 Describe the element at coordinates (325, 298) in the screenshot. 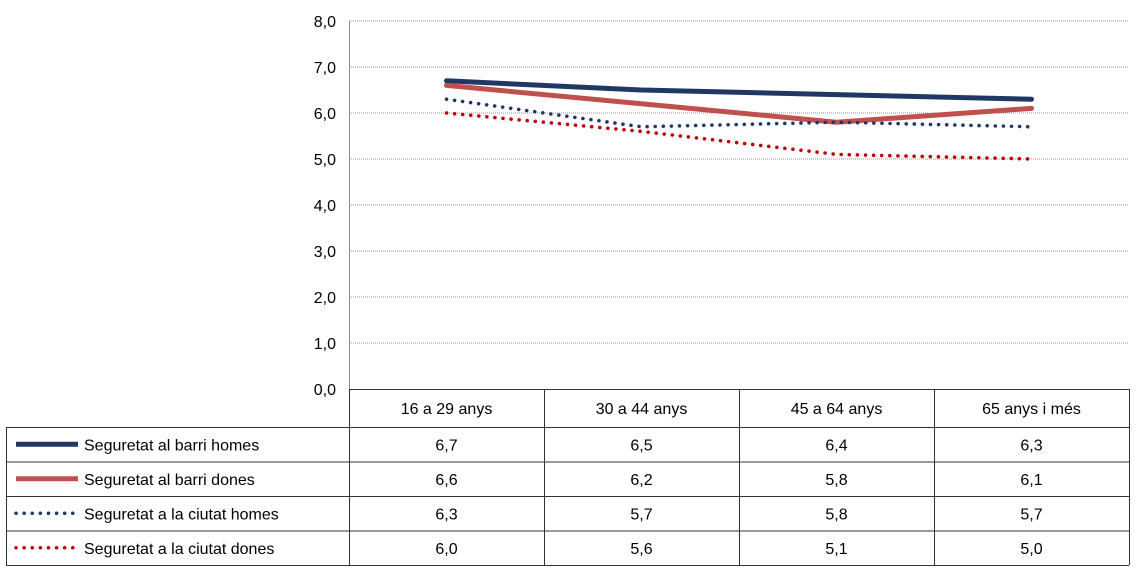

I see `y-tick-label: 2,0` at that location.